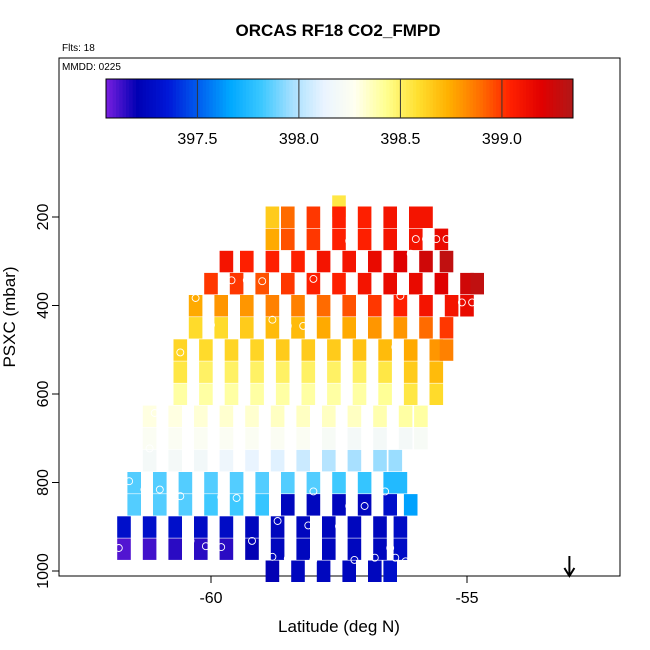  What do you see at coordinates (43, 217) in the screenshot?
I see `y-tick-label: 200` at bounding box center [43, 217].